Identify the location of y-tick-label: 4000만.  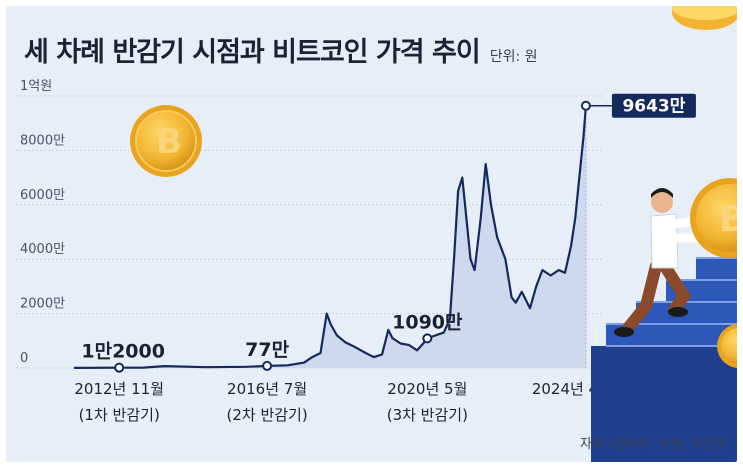
(42, 249).